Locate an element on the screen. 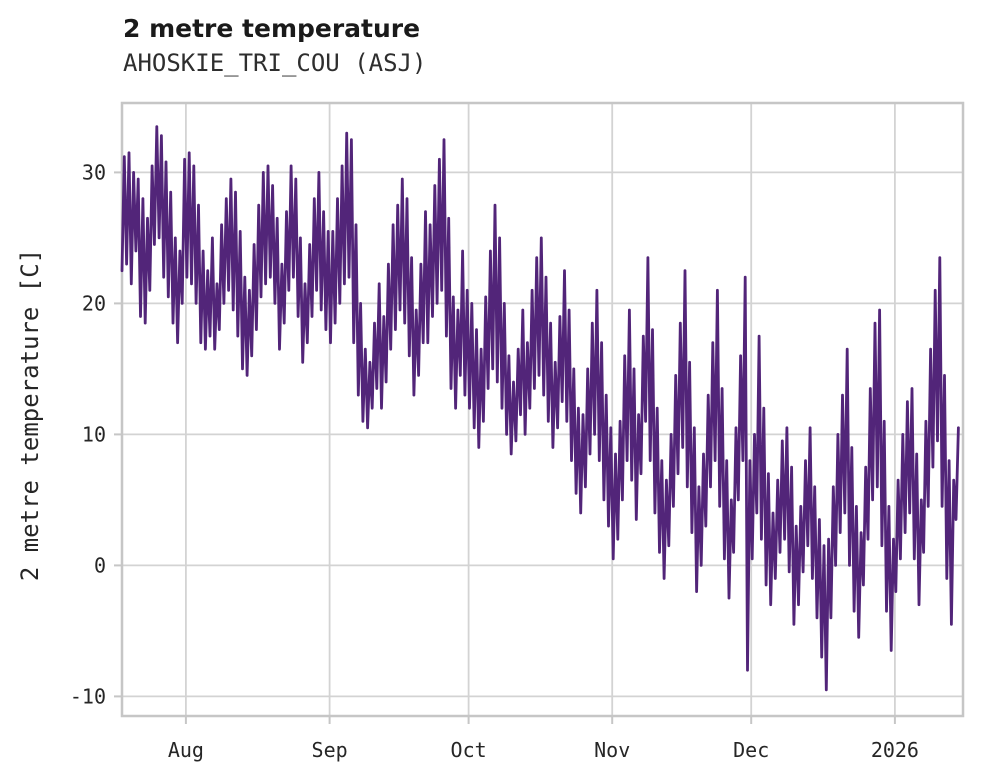 Image resolution: width=981 pixels, height=782 pixels. x-tick-label: Aug is located at coordinates (186, 750).